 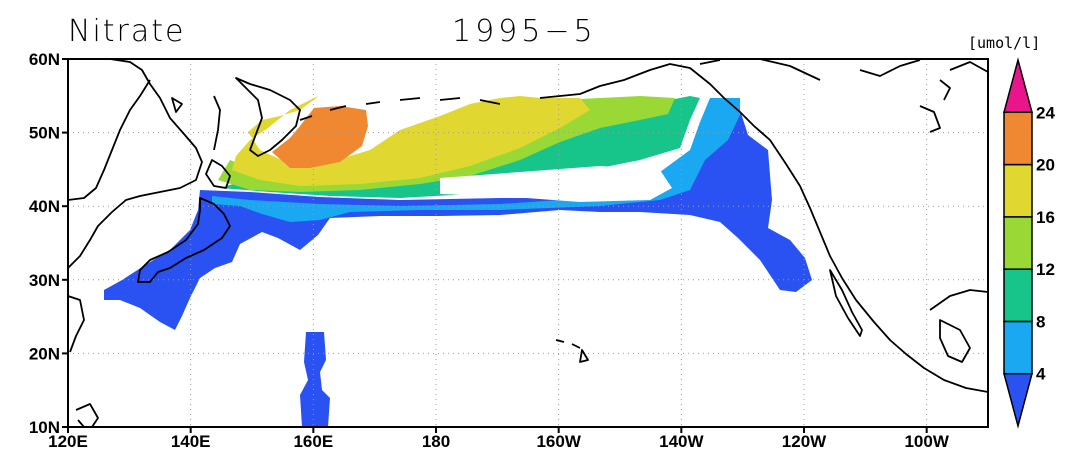 I want to click on x-tick-label: 180, so click(x=436, y=441).